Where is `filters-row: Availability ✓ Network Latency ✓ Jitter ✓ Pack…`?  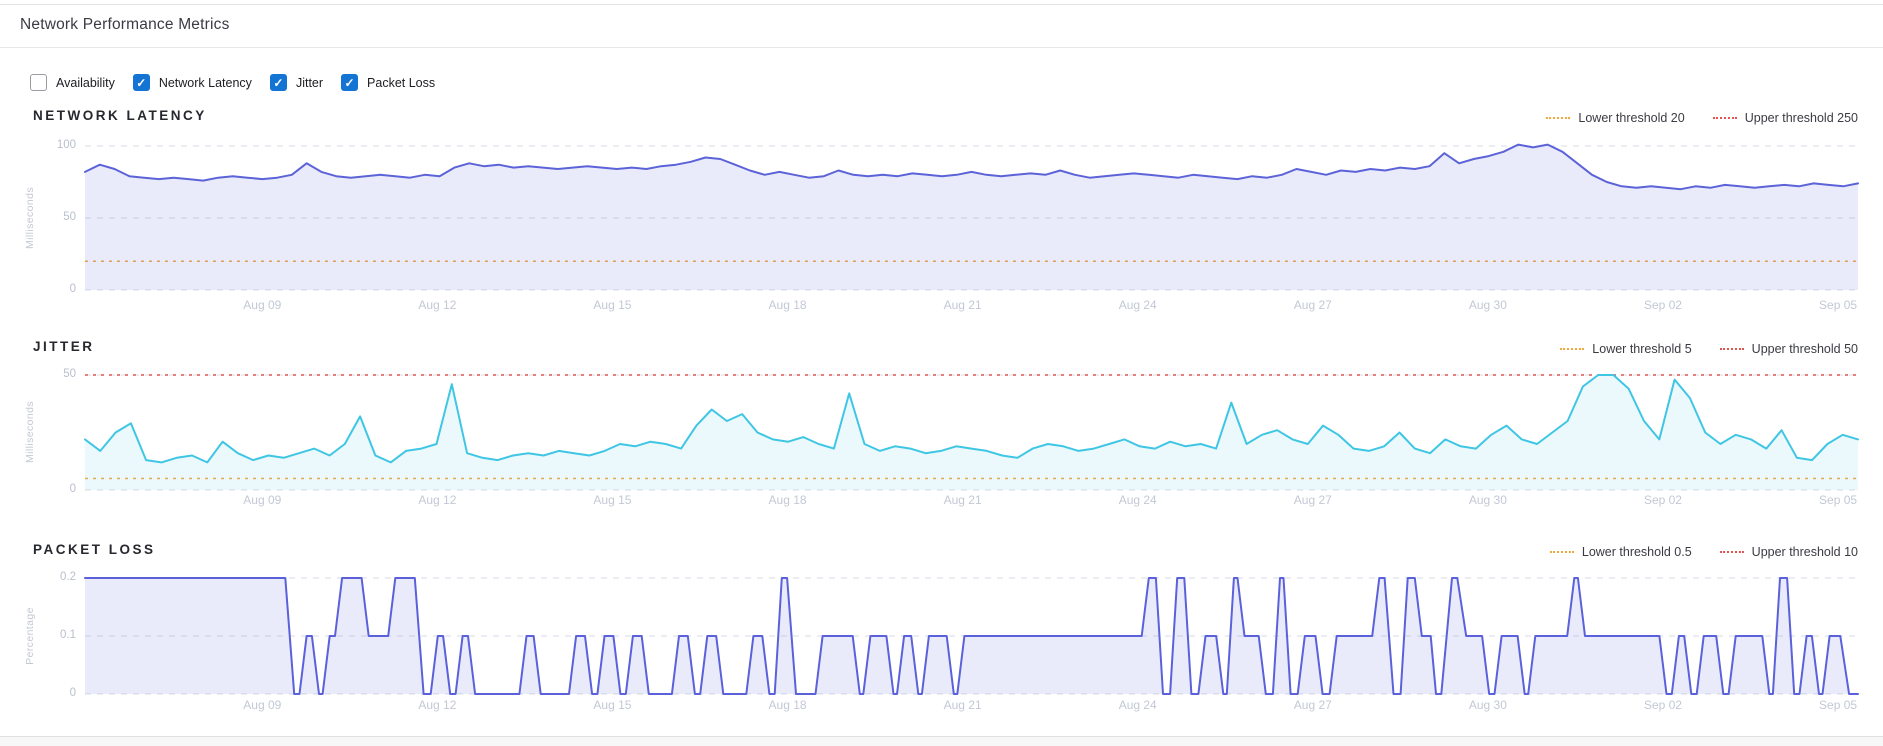
filters-row: Availability ✓ Network Latency ✓ Jitter ✓ Pack… is located at coordinates (232, 82).